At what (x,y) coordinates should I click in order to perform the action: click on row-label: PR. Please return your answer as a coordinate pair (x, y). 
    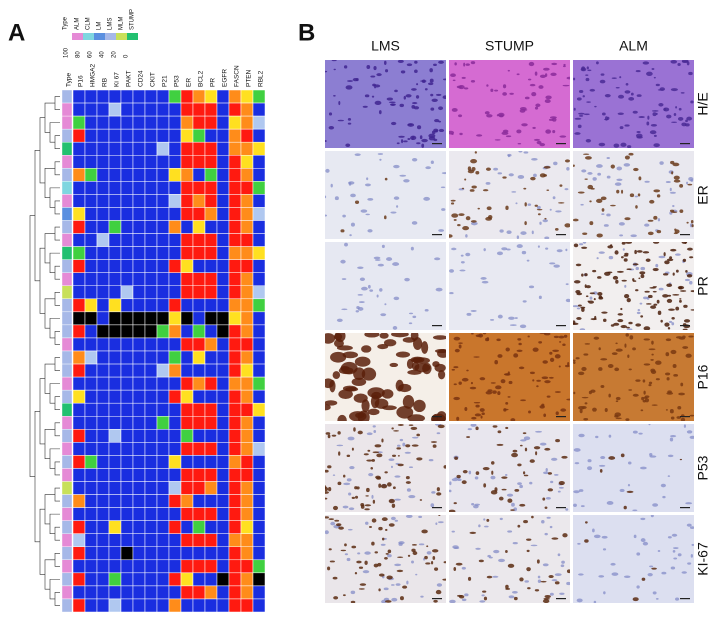
    Looking at the image, I should click on (703, 285).